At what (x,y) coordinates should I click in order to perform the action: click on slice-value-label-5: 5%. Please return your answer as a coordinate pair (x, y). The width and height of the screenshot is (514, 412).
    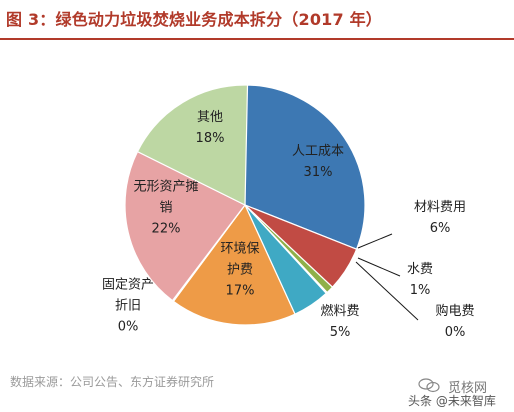
    Looking at the image, I should click on (340, 332).